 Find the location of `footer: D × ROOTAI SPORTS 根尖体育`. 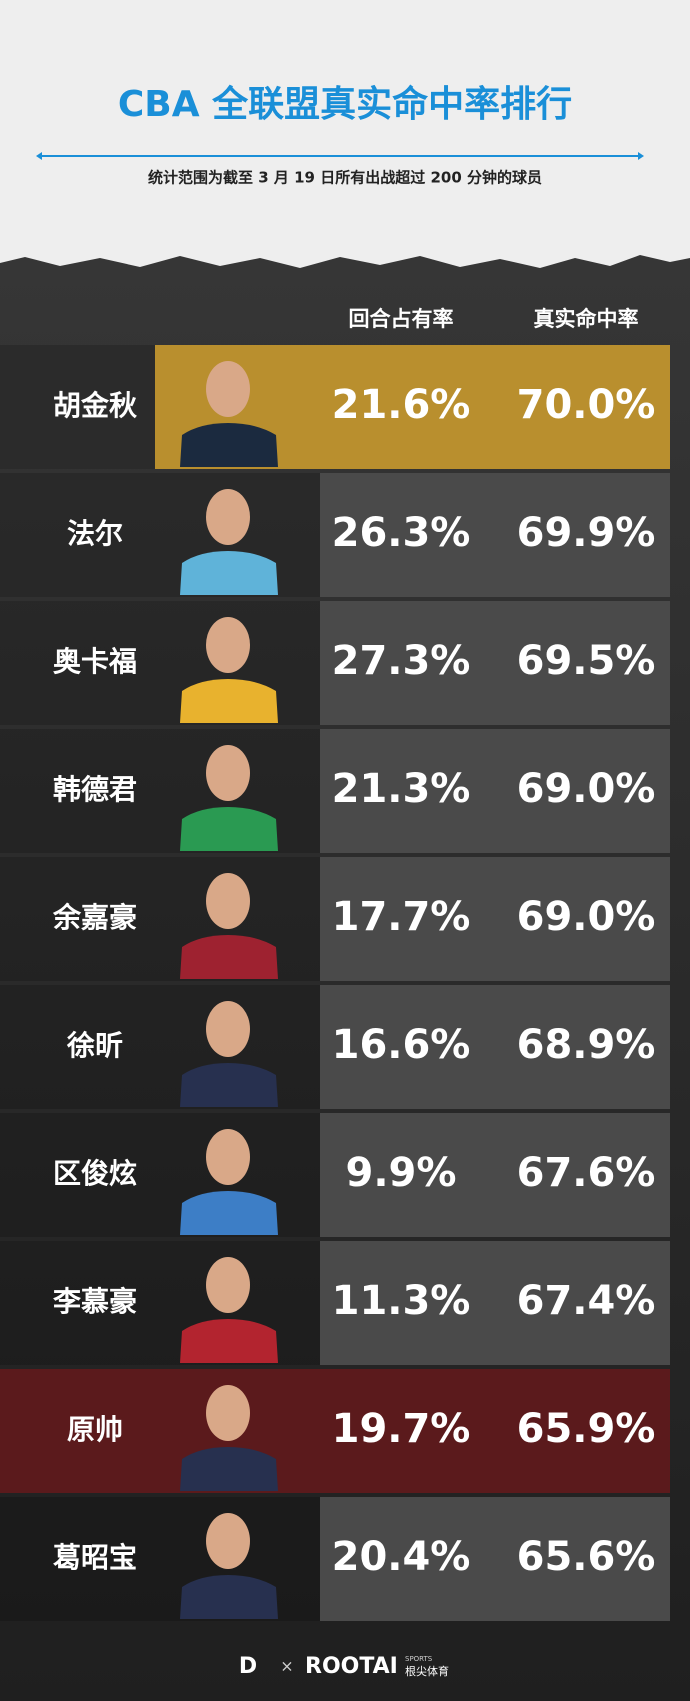

footer: D × ROOTAI SPORTS 根尖体育 is located at coordinates (344, 1666).